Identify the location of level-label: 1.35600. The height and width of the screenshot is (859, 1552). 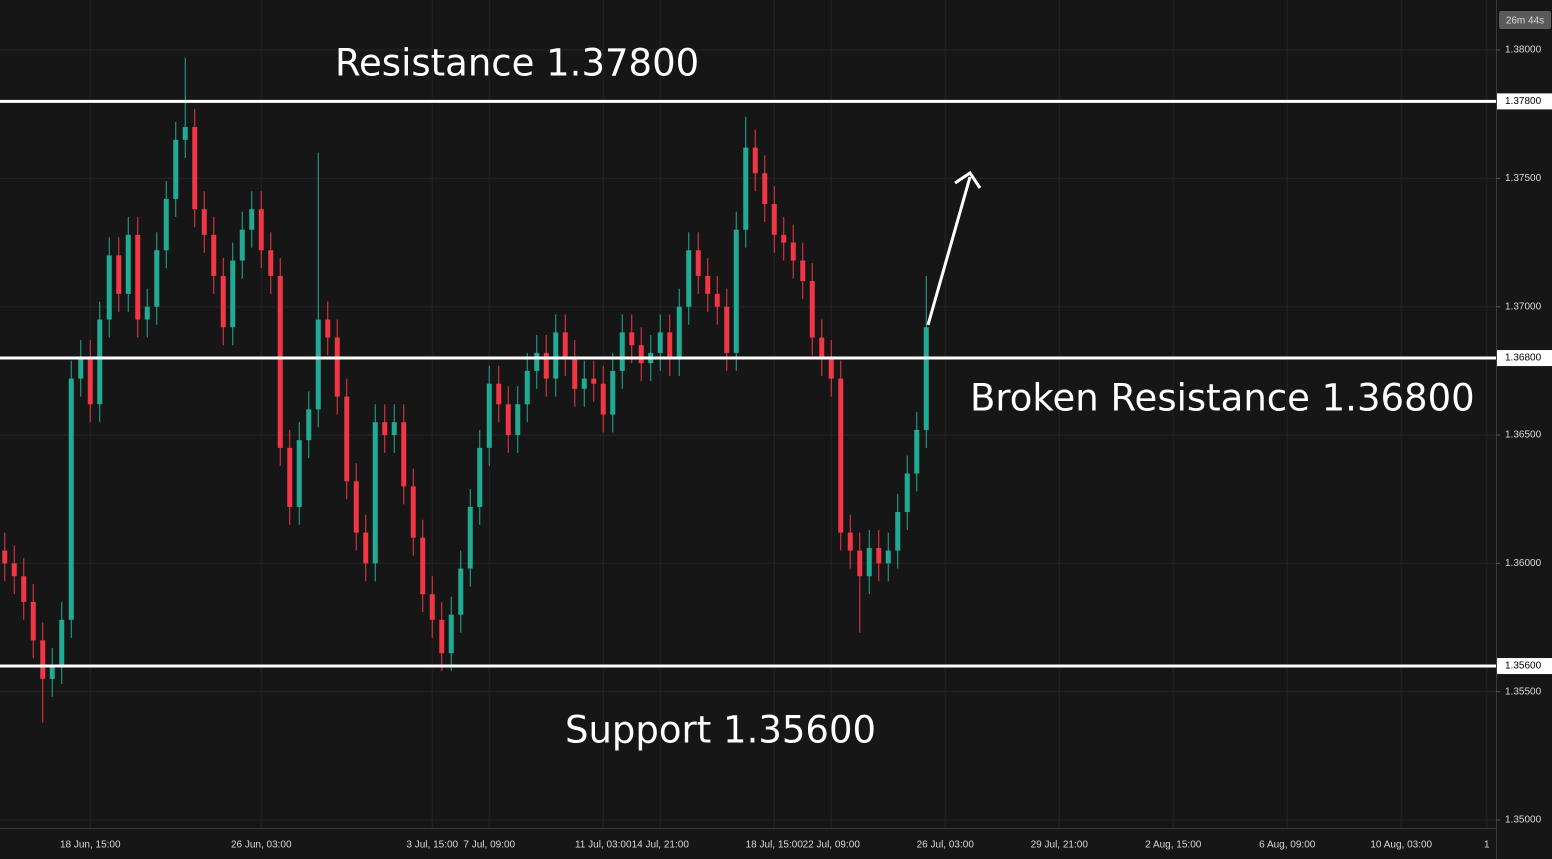
(1523, 666).